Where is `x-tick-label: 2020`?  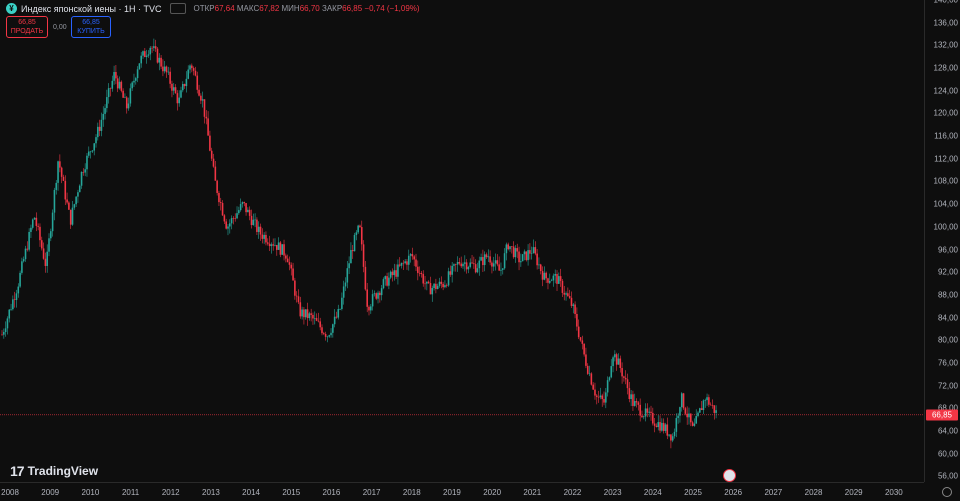 x-tick-label: 2020 is located at coordinates (492, 492).